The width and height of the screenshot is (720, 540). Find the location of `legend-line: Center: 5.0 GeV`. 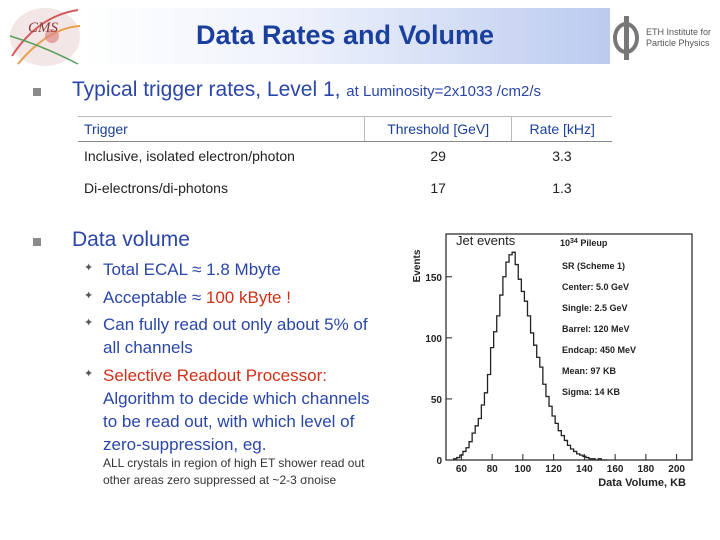

legend-line: Center: 5.0 GeV is located at coordinates (595, 287).